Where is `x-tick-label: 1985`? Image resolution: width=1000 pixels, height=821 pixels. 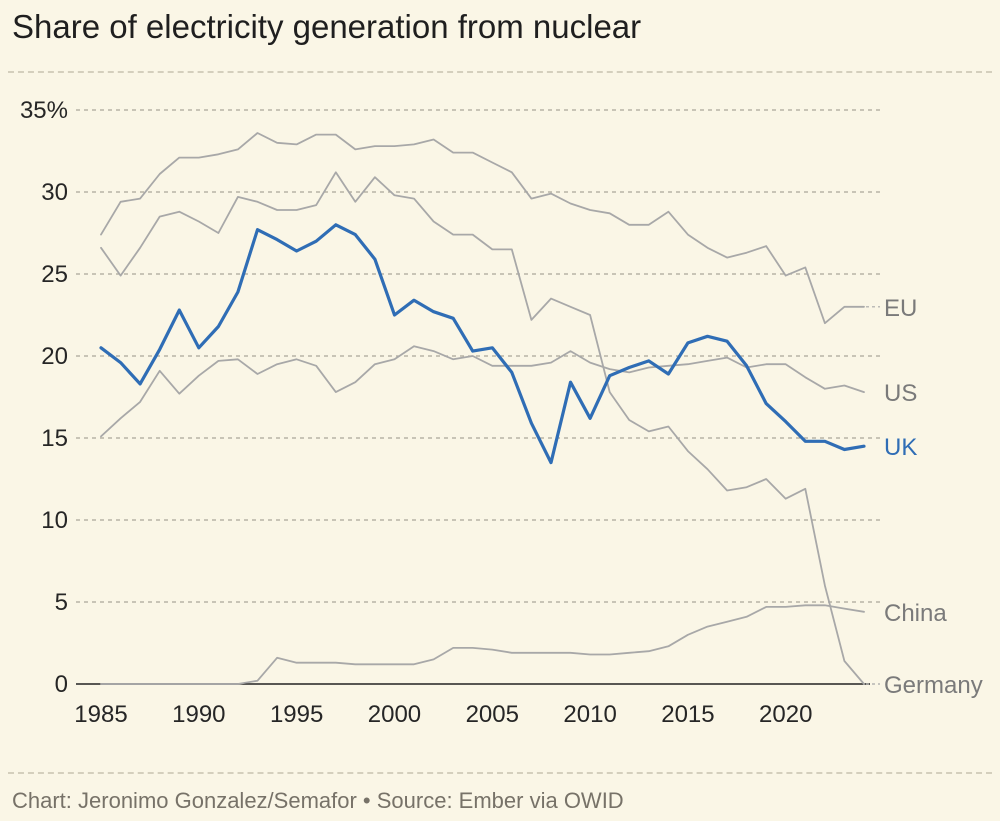
x-tick-label: 1985 is located at coordinates (100, 714).